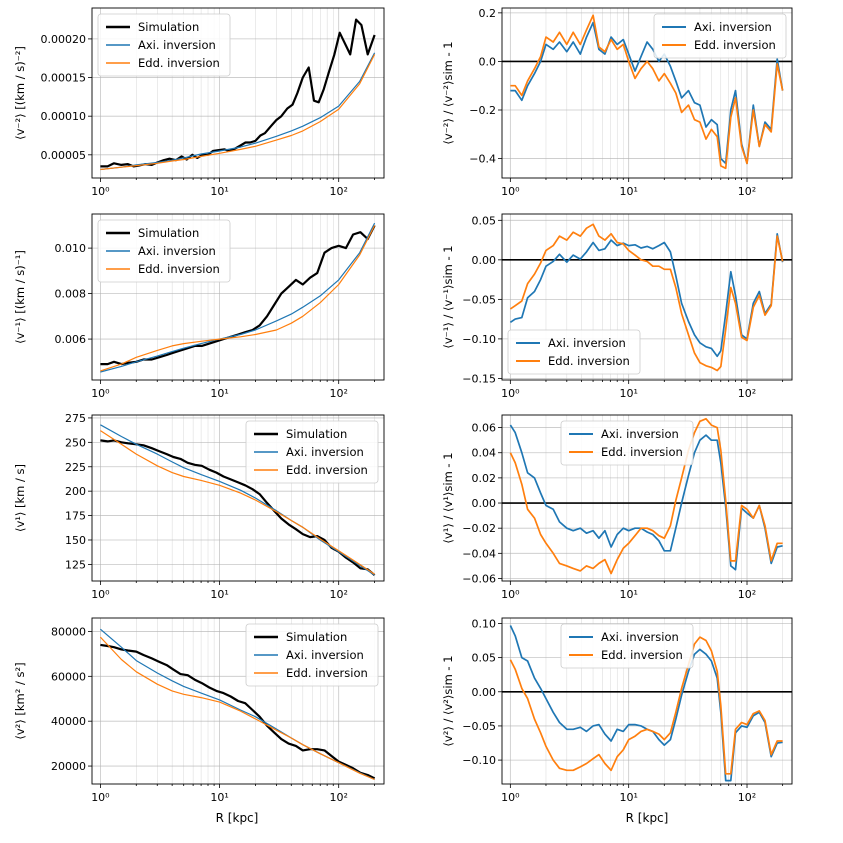 This screenshot has height=843, width=843. Describe the element at coordinates (479, 578) in the screenshot. I see `y-tick-label: −0.06` at that location.